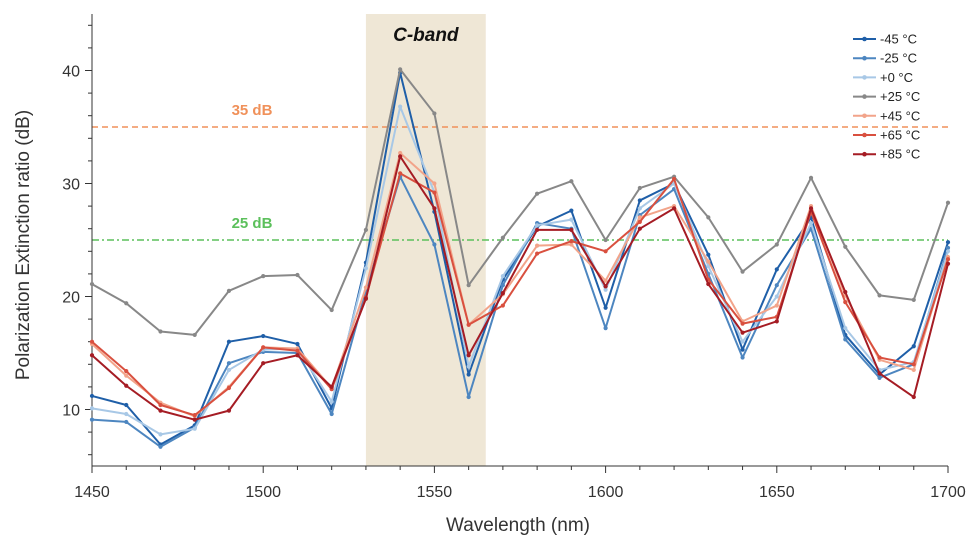  I want to click on y-axis-title: Polarization Extinction ratio (dB), so click(23, 245).